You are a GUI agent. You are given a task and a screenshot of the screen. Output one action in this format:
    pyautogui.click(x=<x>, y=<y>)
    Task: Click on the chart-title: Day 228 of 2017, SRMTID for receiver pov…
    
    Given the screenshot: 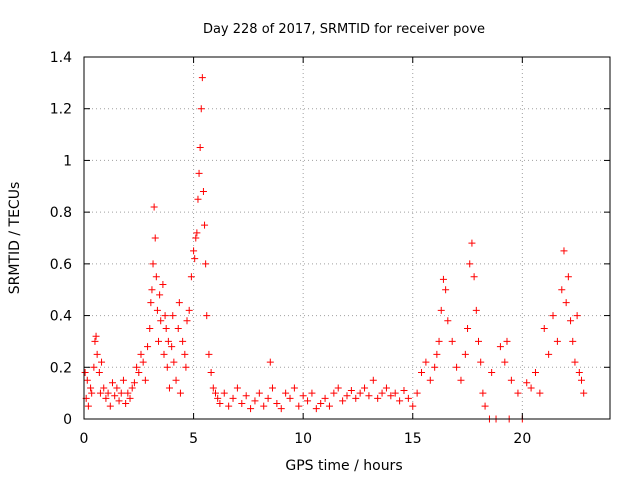 What is the action you would take?
    pyautogui.click(x=344, y=29)
    